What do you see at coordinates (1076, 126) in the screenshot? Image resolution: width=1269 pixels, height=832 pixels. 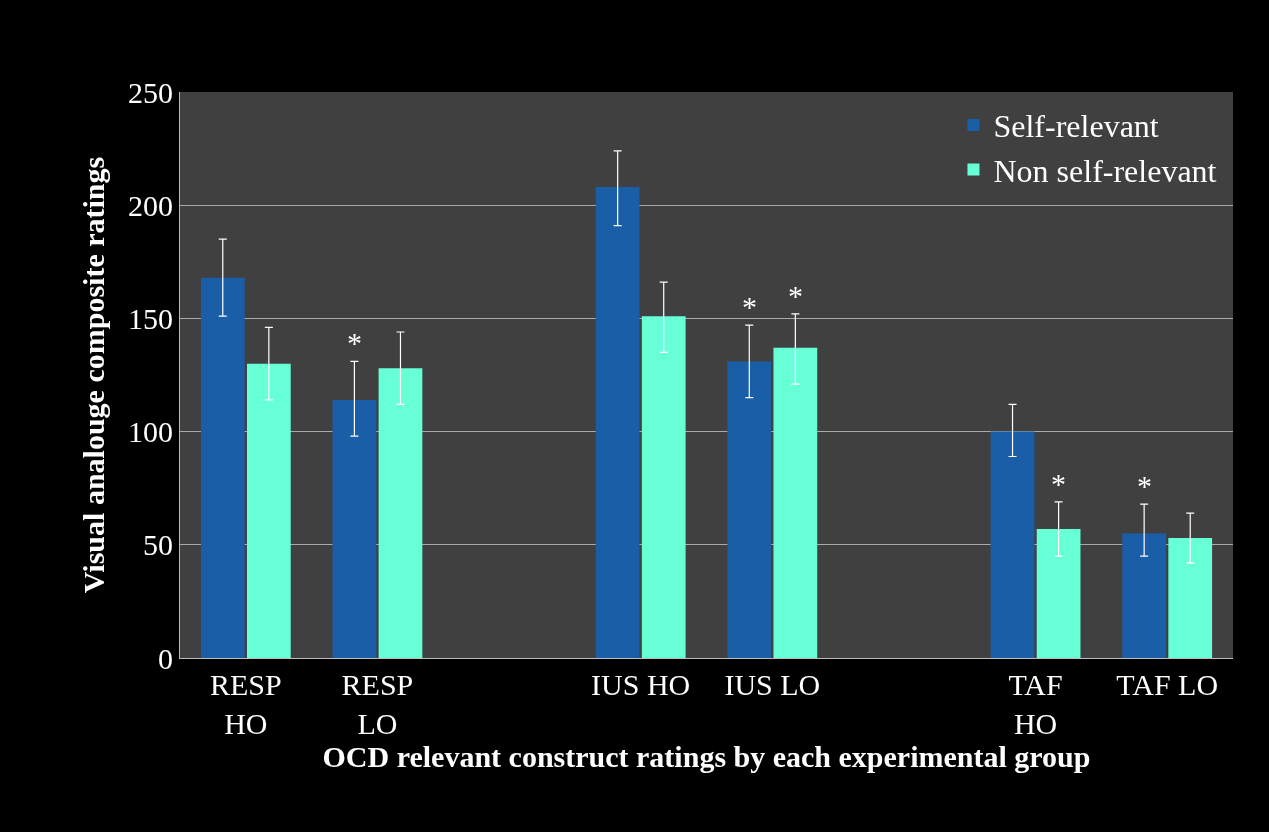 I see `legend-label: Self-relevant` at bounding box center [1076, 126].